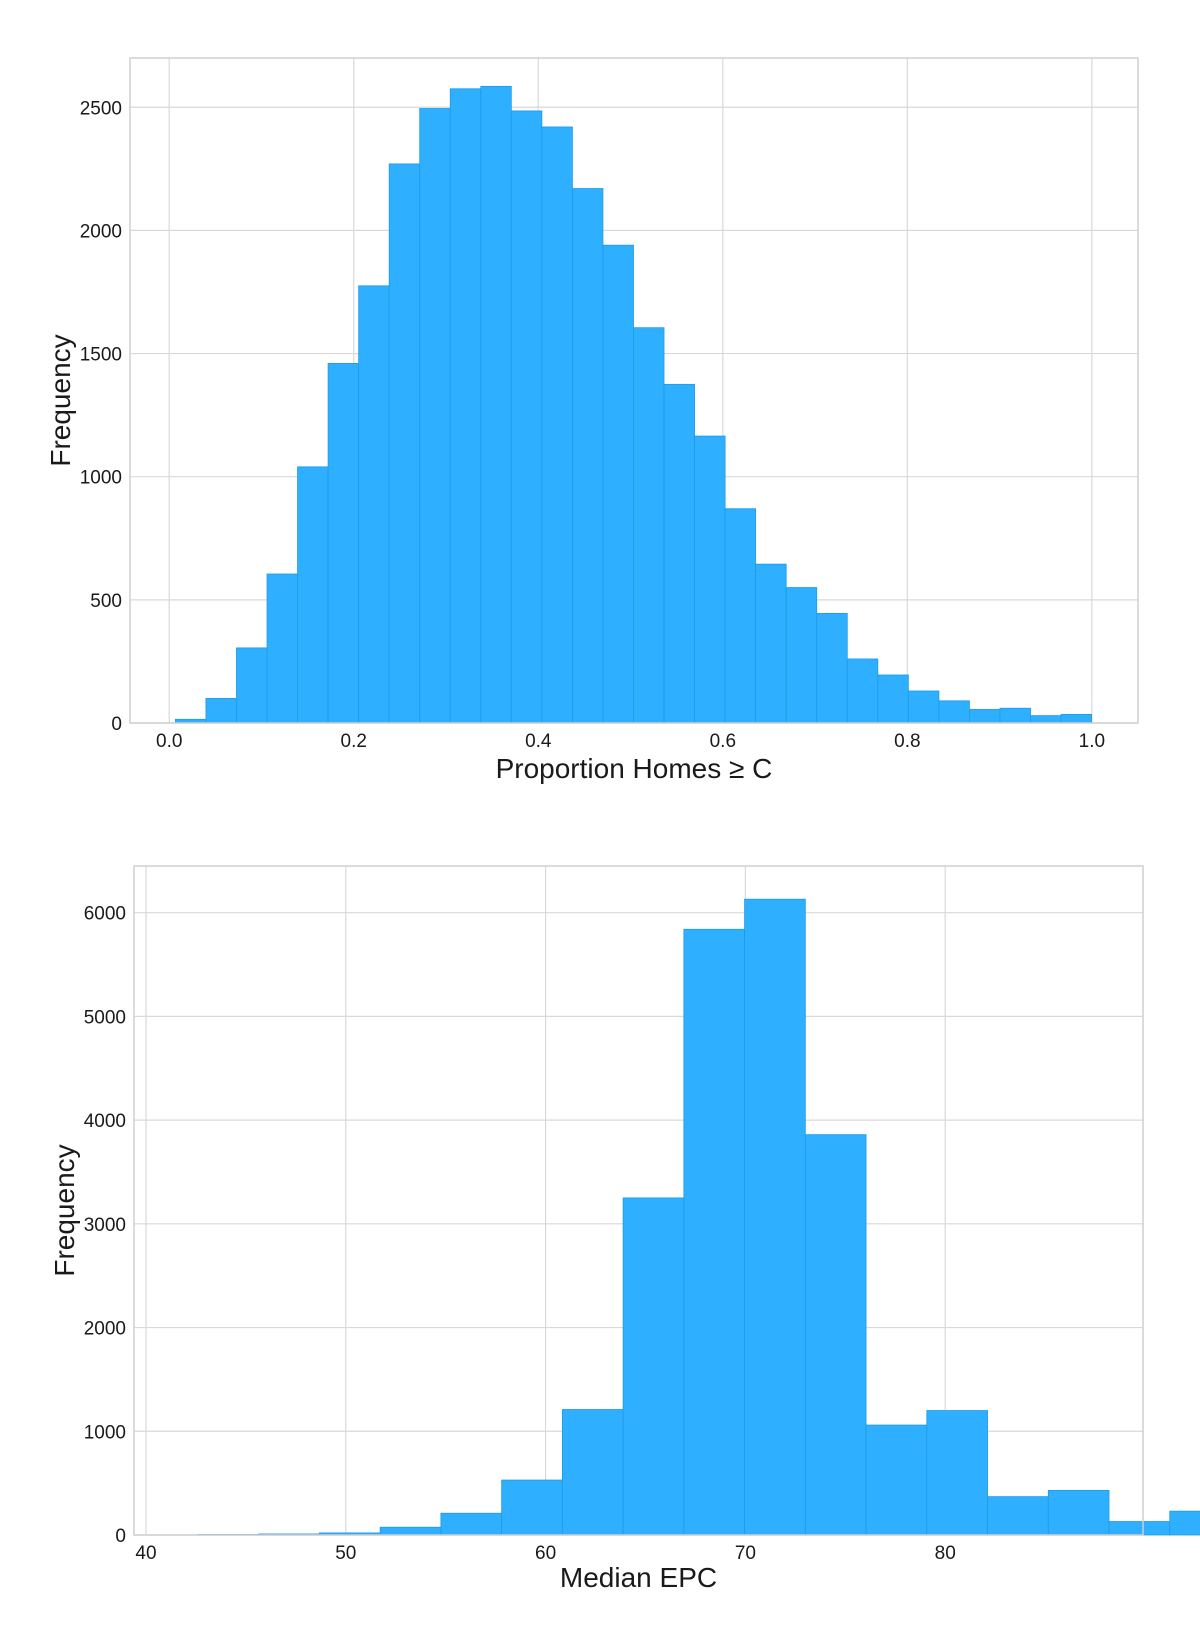  I want to click on y-tick-label: 500, so click(106, 601).